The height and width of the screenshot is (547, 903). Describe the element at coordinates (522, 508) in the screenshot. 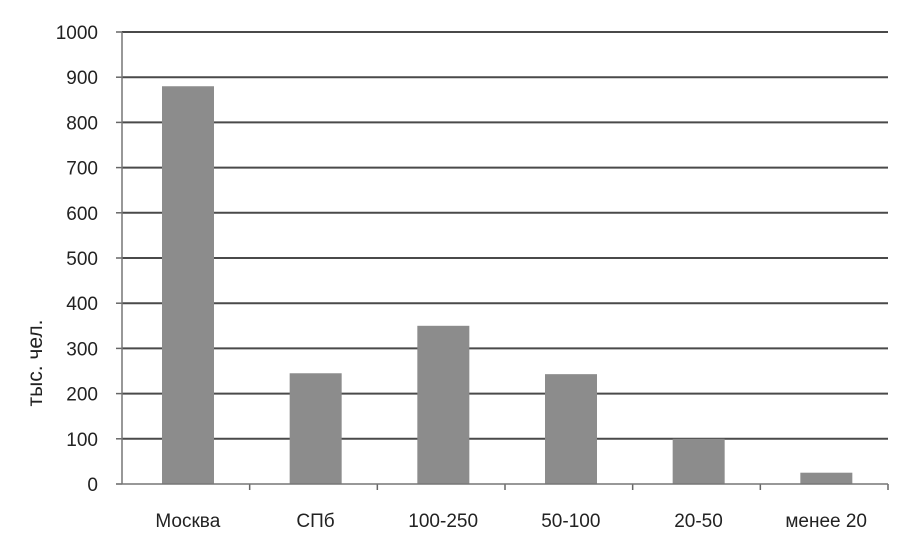

I see `x-tick-labels: Москва СПб 100-250 50-100 20-50 менее 20` at that location.